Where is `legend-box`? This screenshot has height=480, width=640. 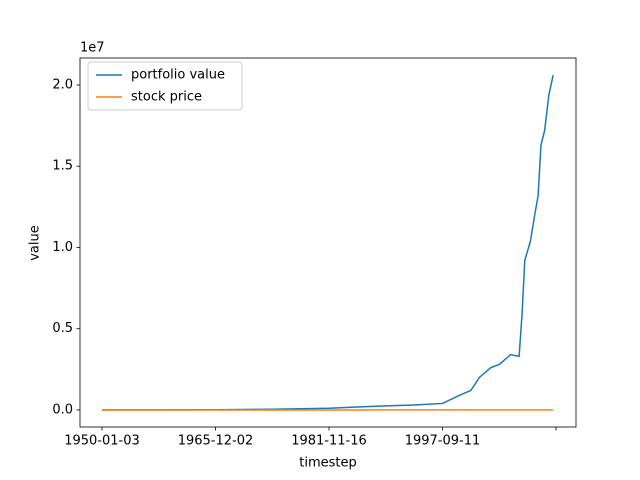
legend-box is located at coordinates (165, 86).